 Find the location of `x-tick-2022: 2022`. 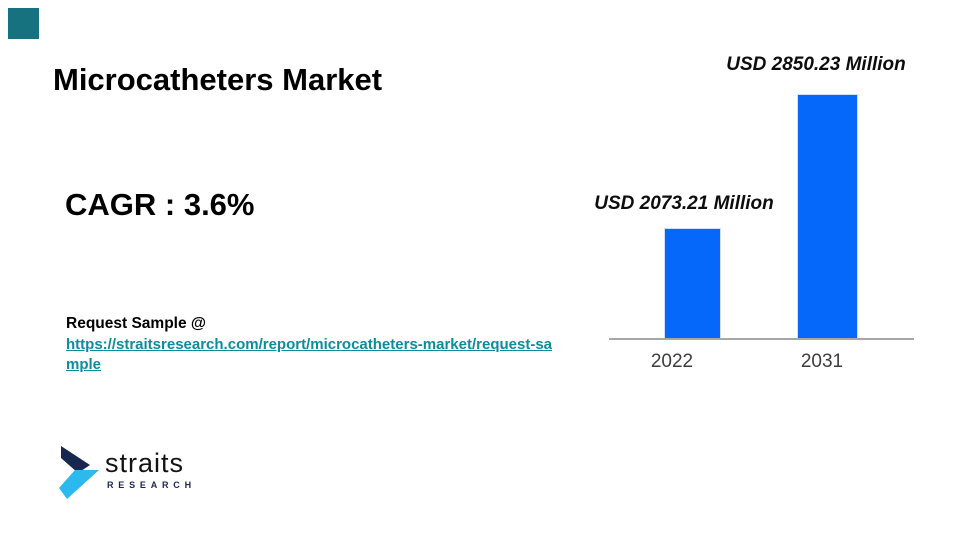

x-tick-2022: 2022 is located at coordinates (672, 361).